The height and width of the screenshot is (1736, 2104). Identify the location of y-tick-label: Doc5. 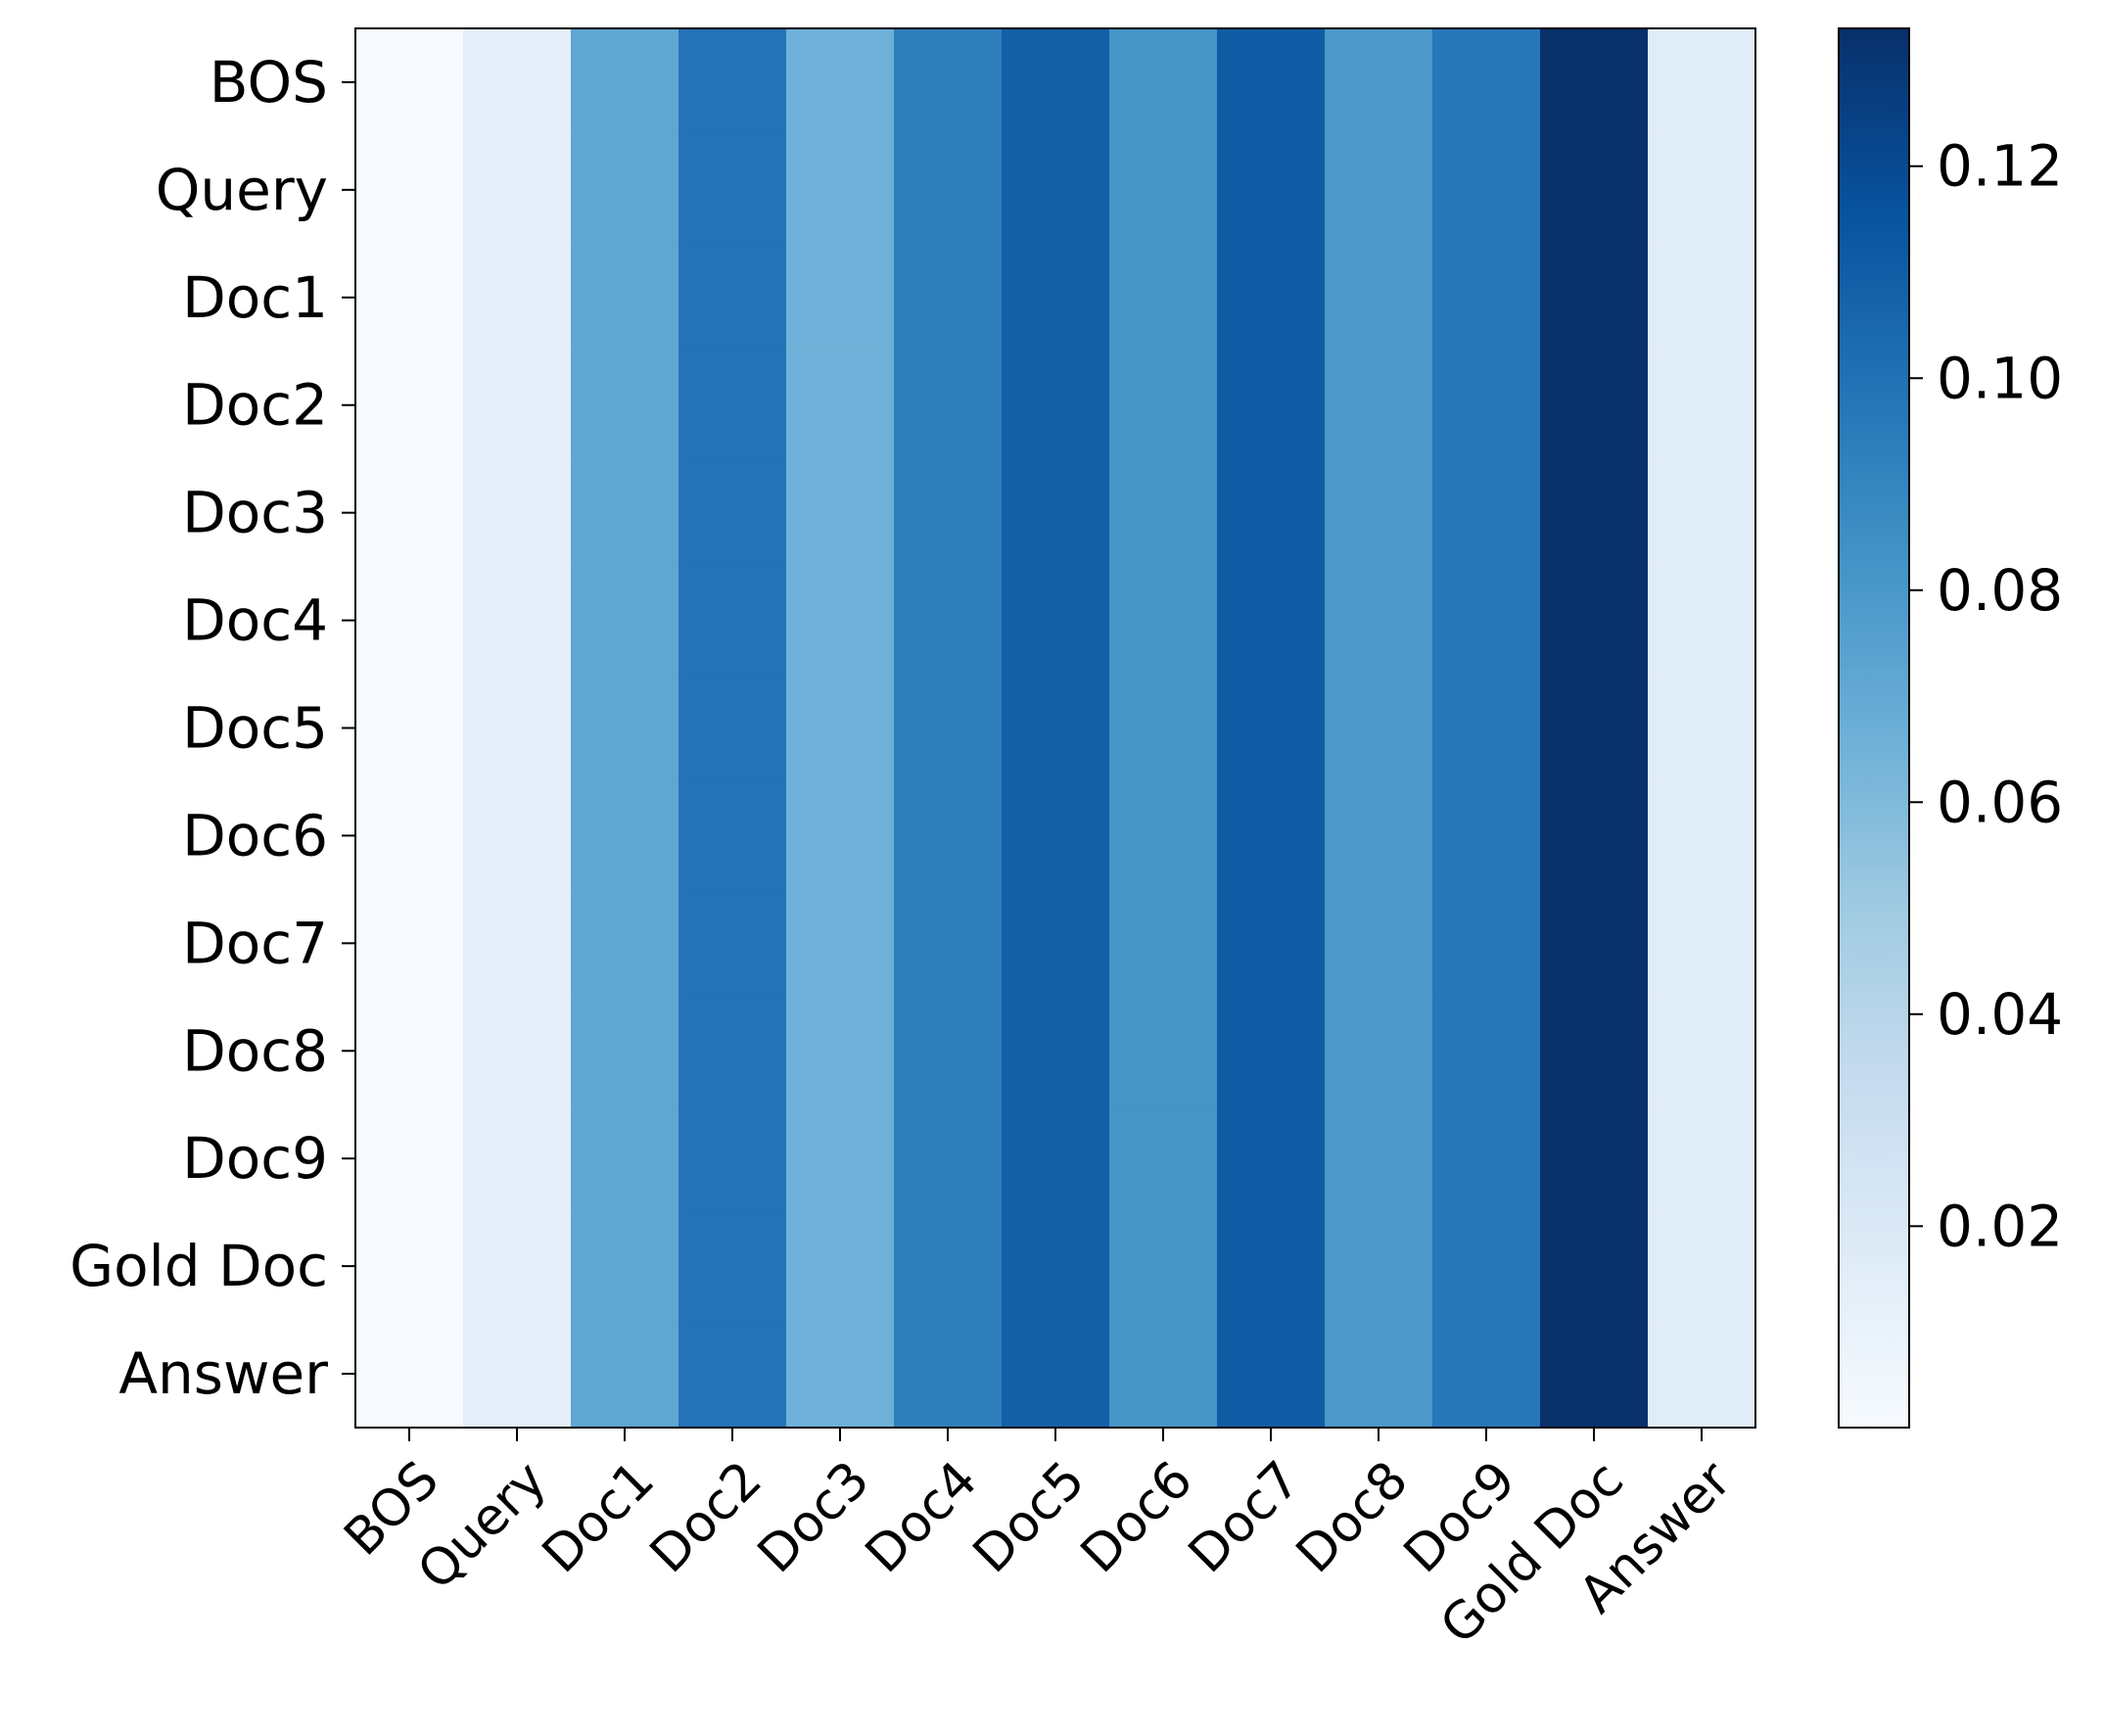
(255, 728).